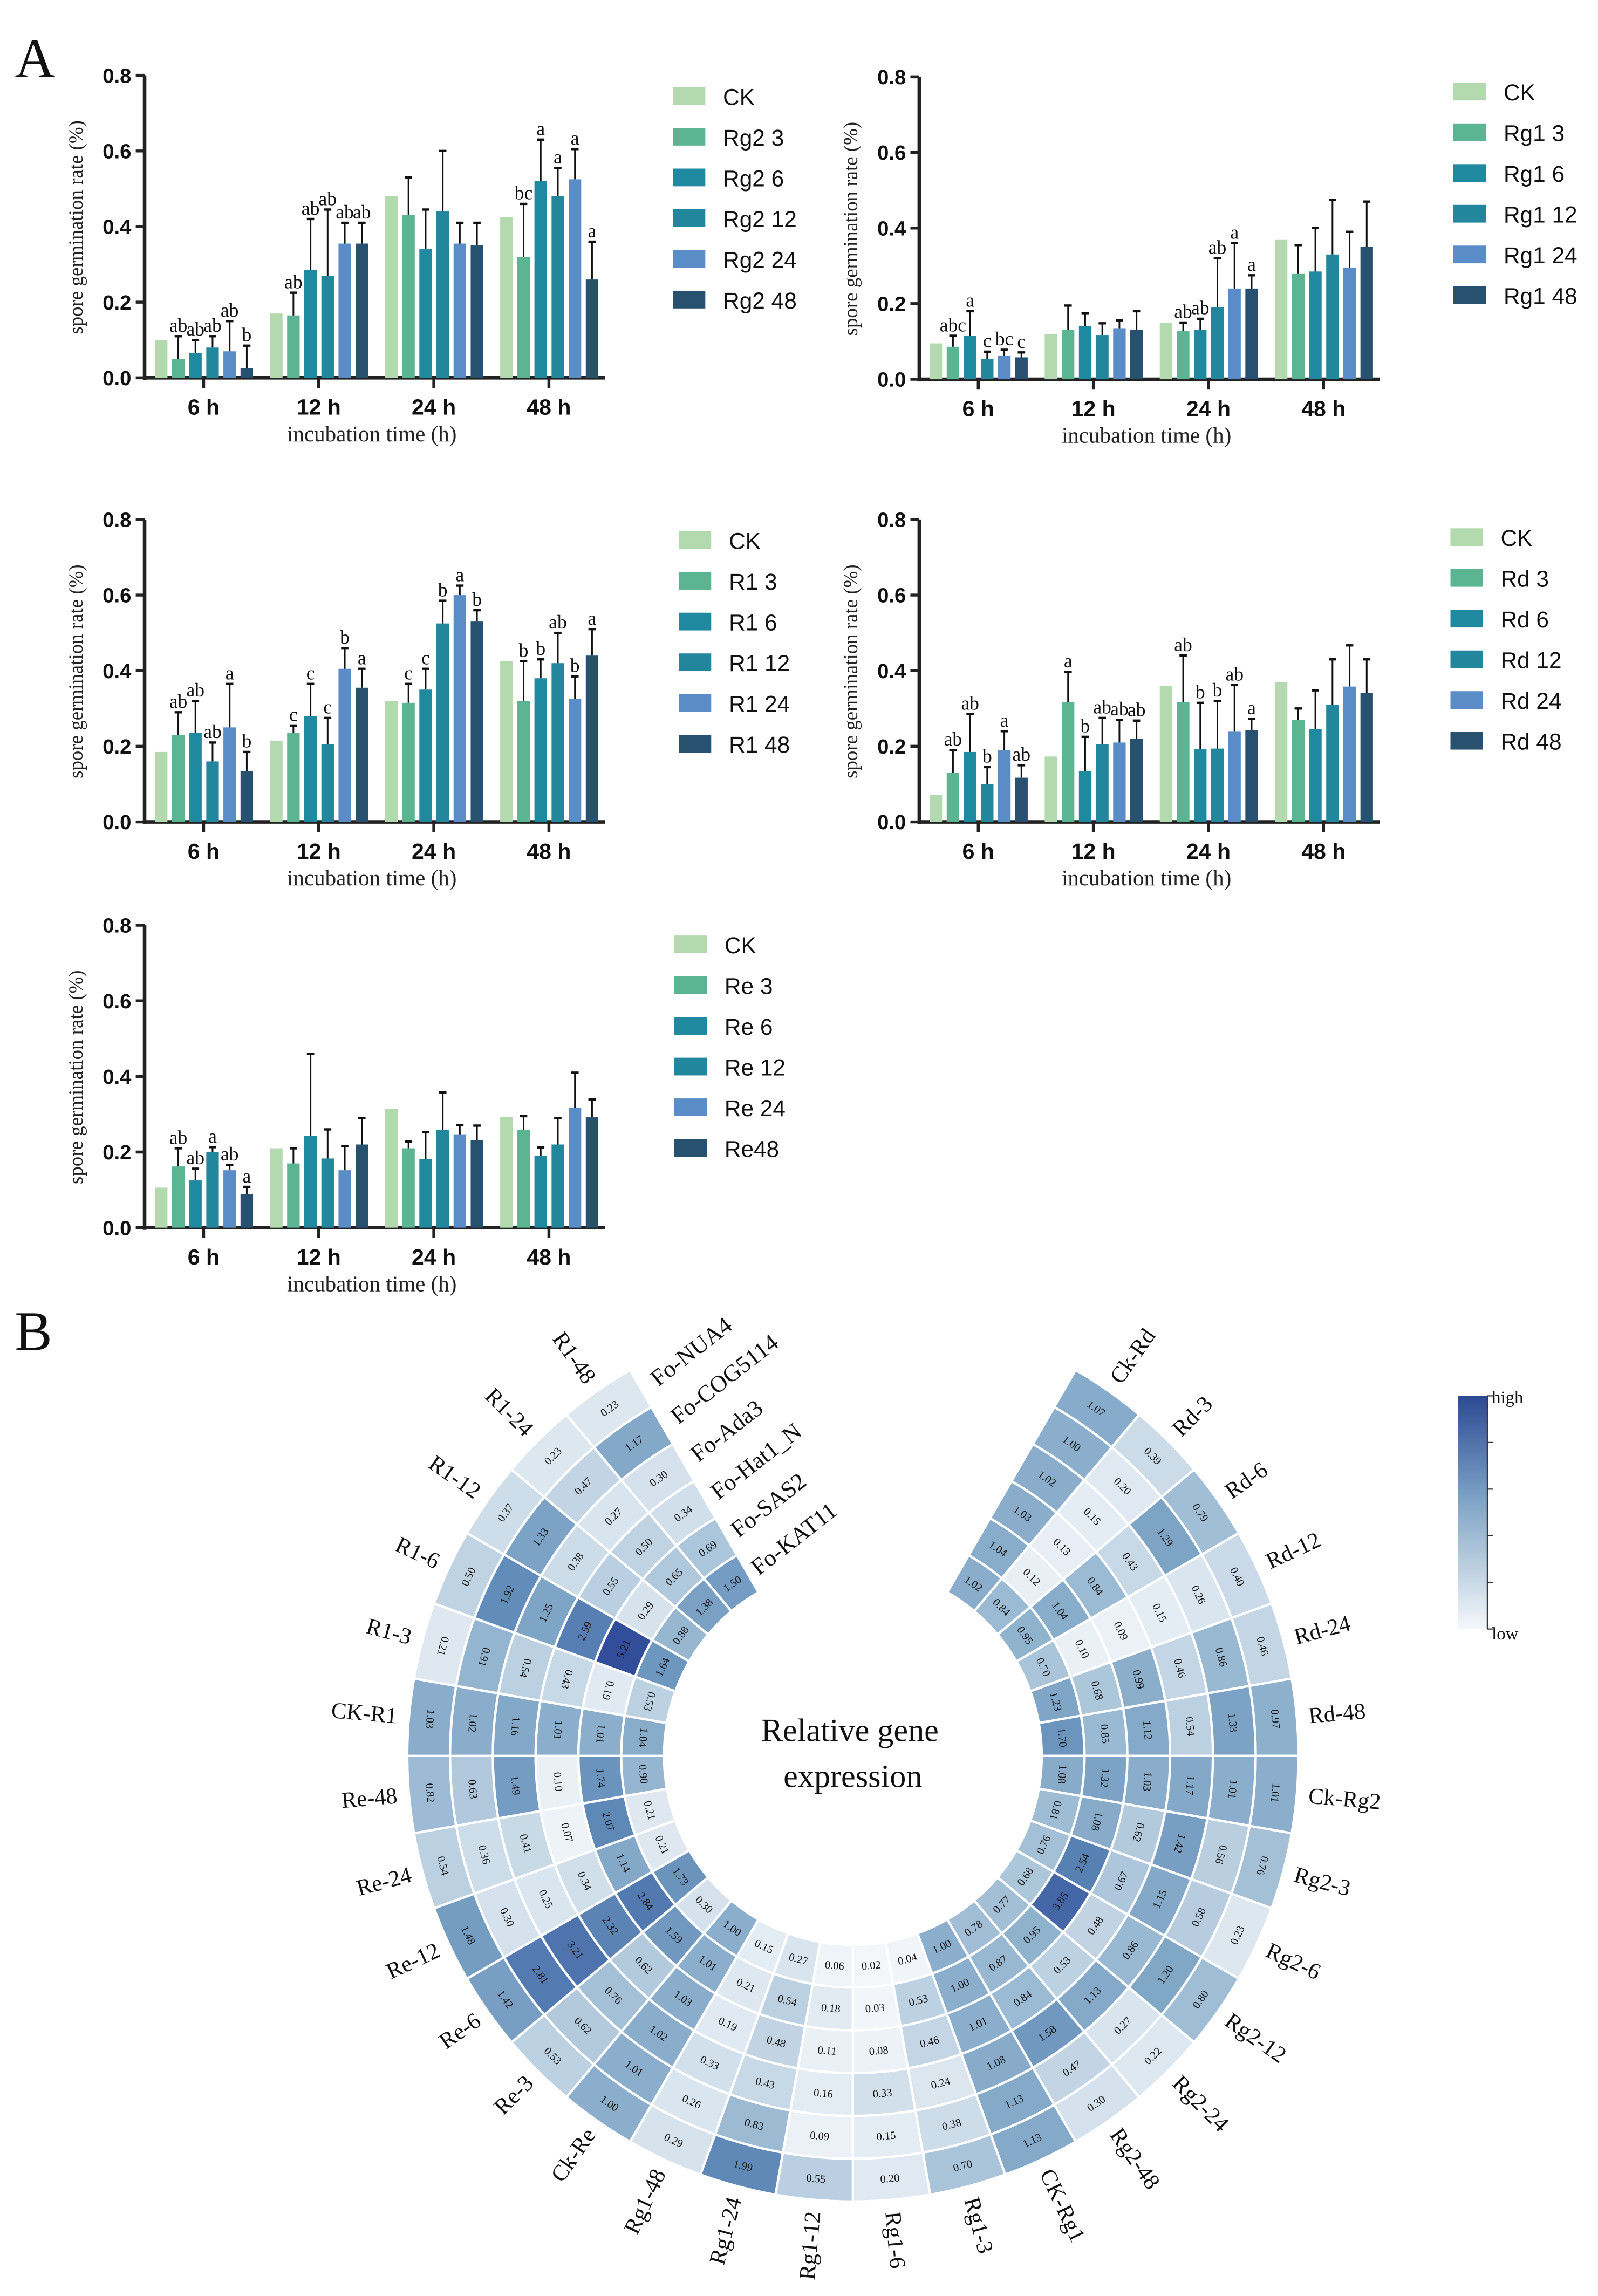 The image size is (1598, 2296). I want to click on bar-Rg148-24h, so click(1251, 334).